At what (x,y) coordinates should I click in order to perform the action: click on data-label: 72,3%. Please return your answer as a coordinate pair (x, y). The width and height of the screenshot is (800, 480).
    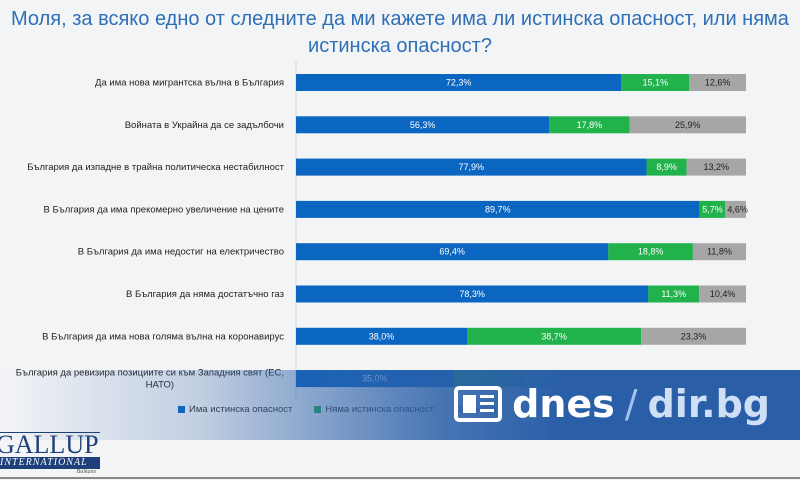
    Looking at the image, I should click on (459, 83).